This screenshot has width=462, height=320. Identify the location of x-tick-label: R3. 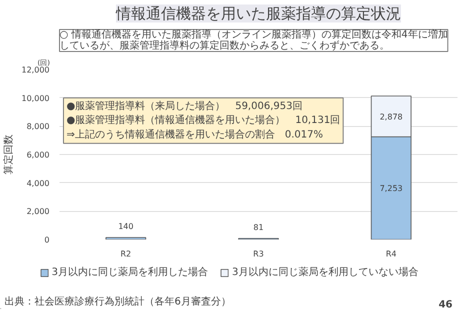
(258, 254).